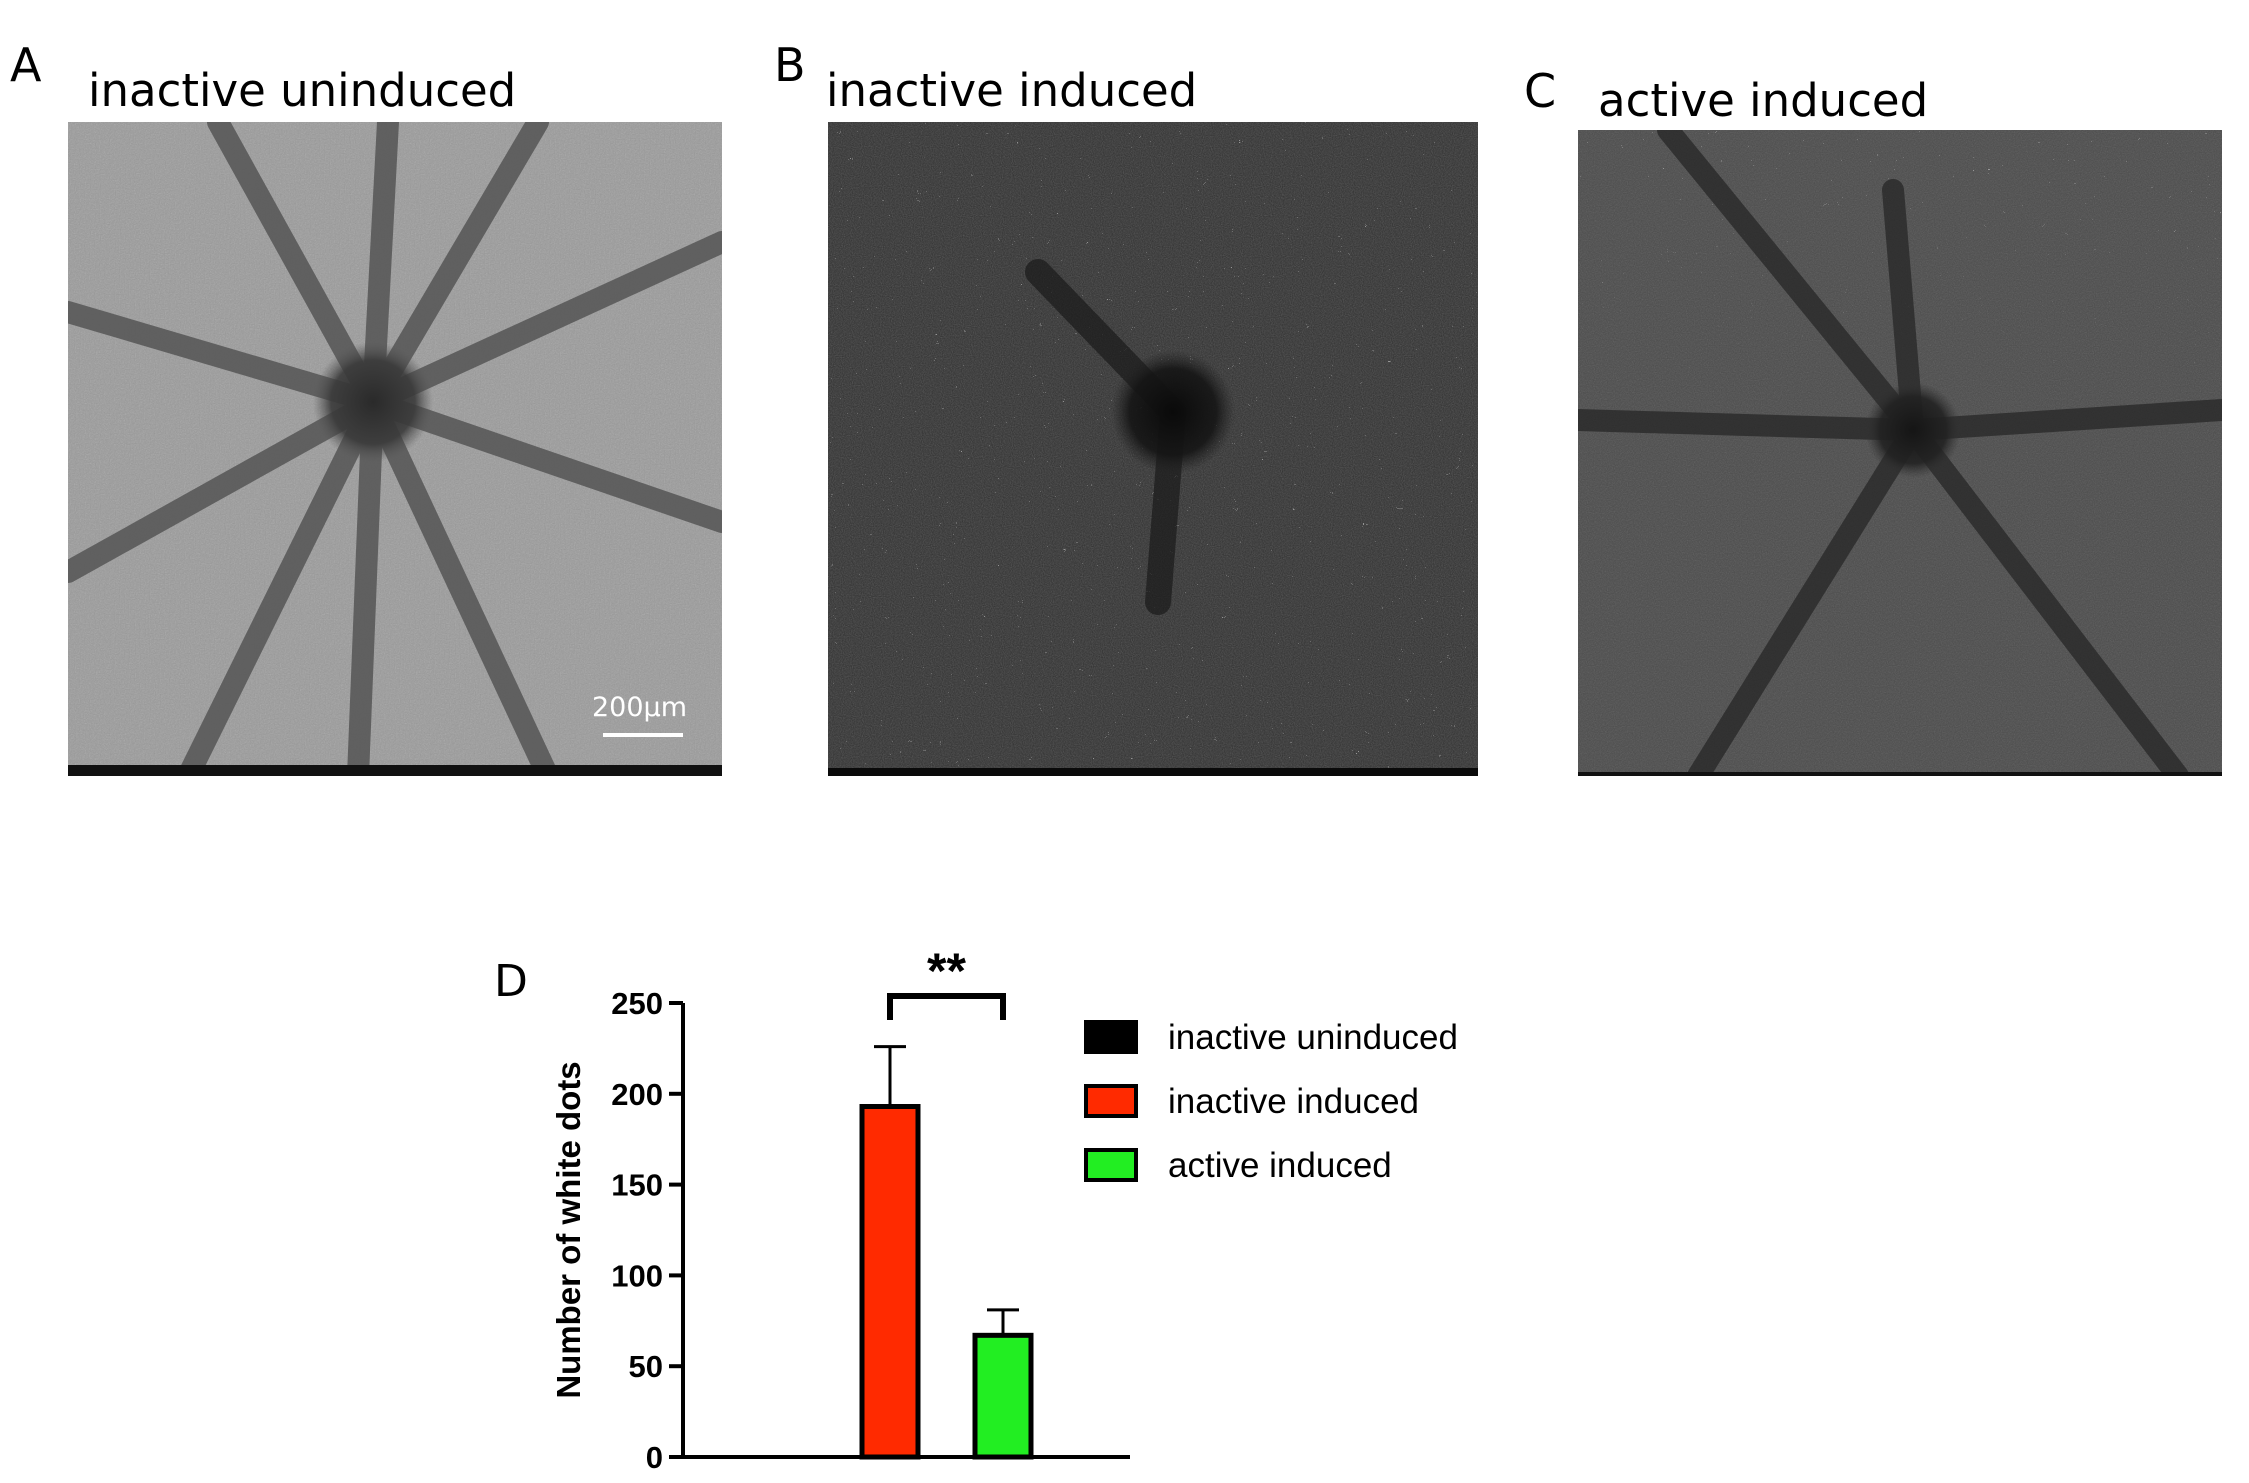 Image resolution: width=2249 pixels, height=1483 pixels. I want to click on panel-b-title: inactive induced, so click(1012, 90).